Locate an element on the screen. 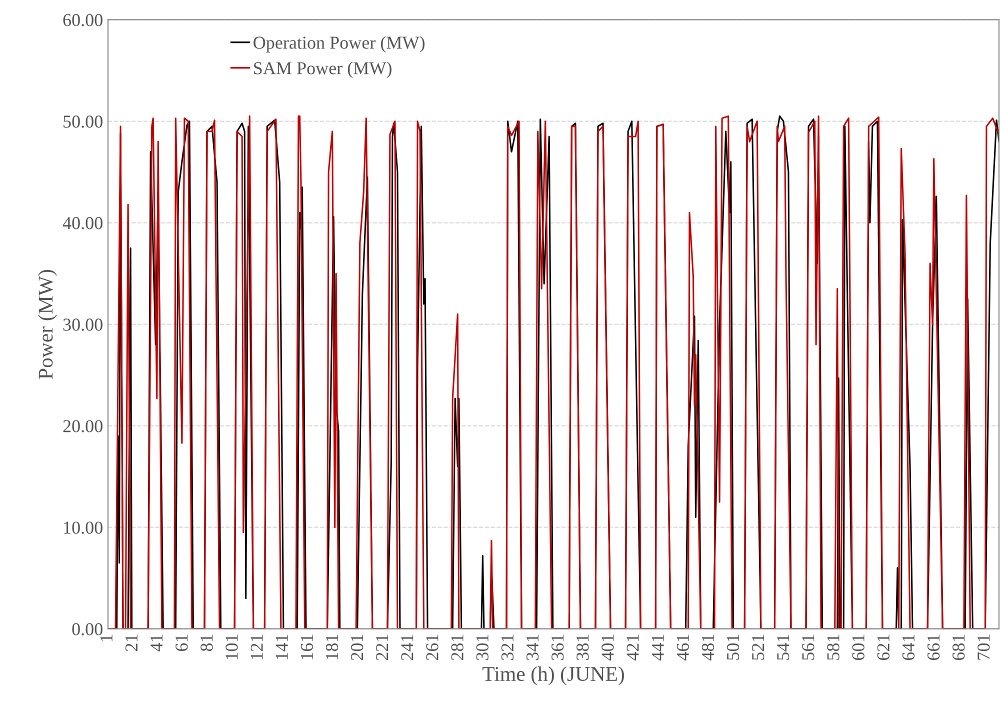  x-tick-label: 401 is located at coordinates (608, 647).